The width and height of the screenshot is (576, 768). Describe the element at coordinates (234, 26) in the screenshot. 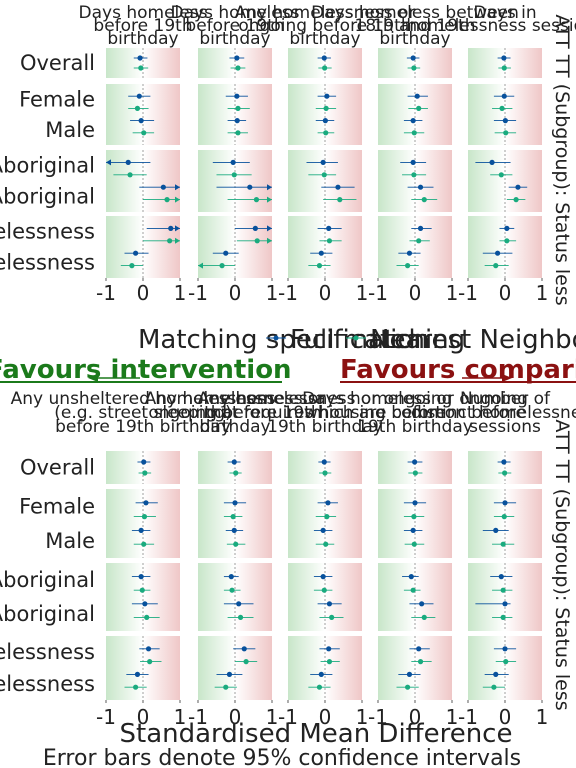

I see `column-title-line: before 19th` at that location.